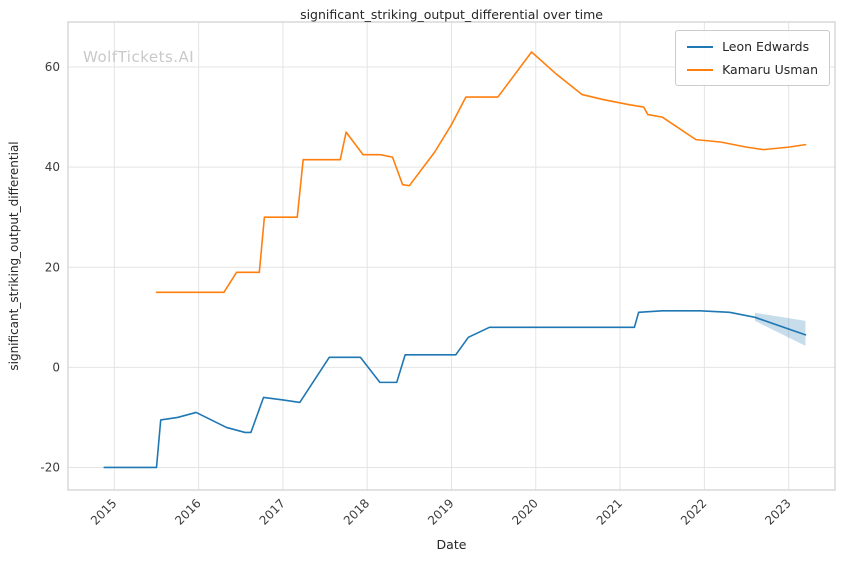  Describe the element at coordinates (139, 57) in the screenshot. I see `watermark: WolfTickets.AI` at that location.